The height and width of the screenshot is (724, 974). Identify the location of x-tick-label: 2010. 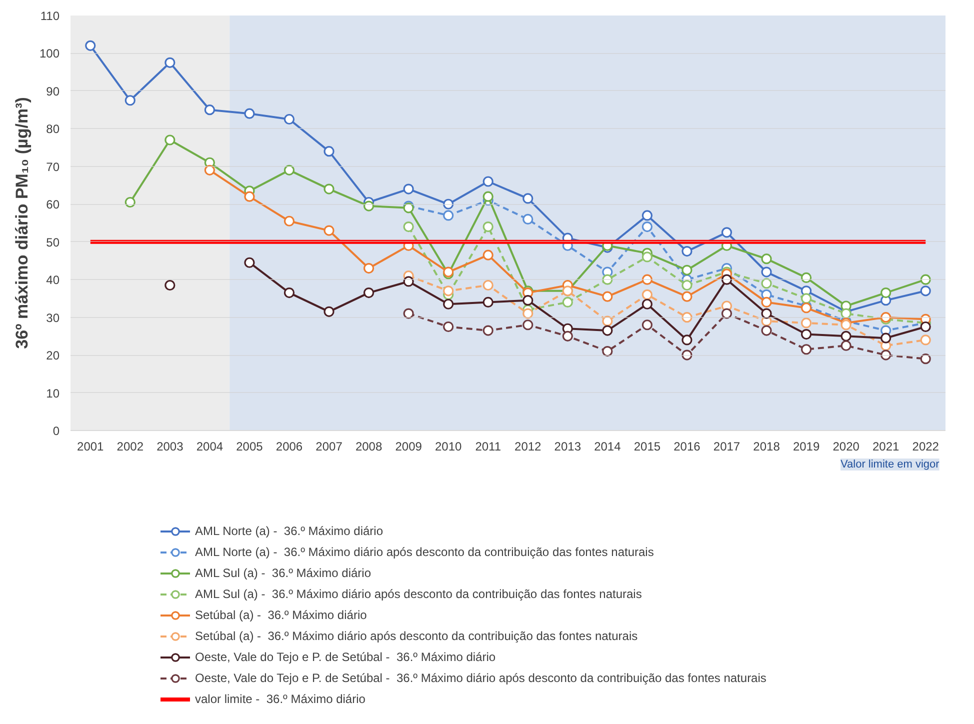
(448, 447).